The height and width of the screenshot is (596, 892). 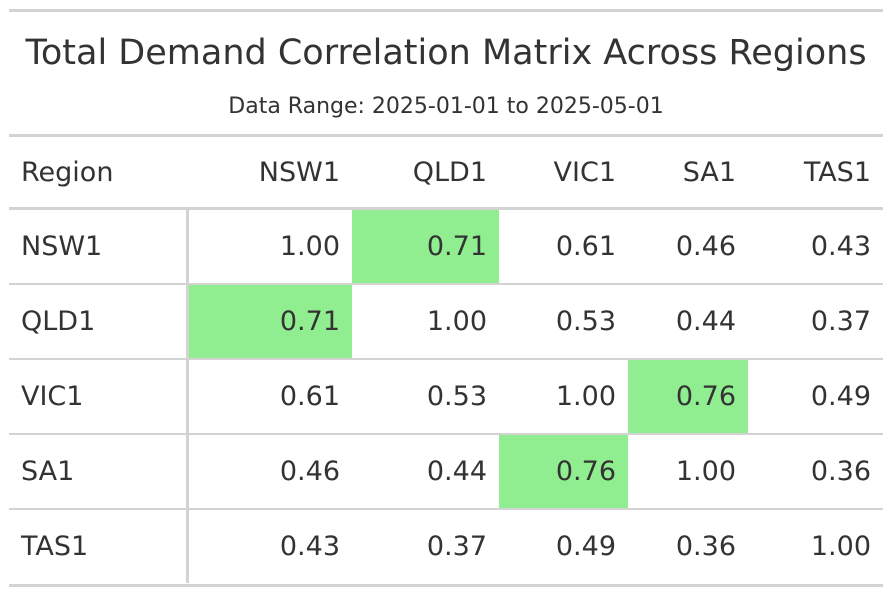 I want to click on column-header-region: Region, so click(x=98, y=173).